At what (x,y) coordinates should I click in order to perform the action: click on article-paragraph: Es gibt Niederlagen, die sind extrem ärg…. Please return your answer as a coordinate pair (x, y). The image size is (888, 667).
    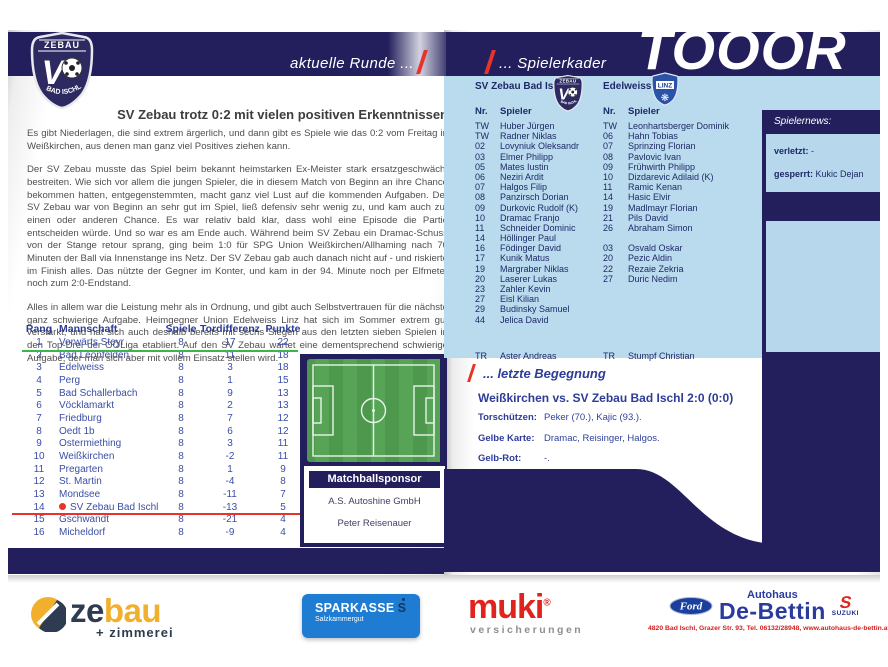
    Looking at the image, I should click on (237, 140).